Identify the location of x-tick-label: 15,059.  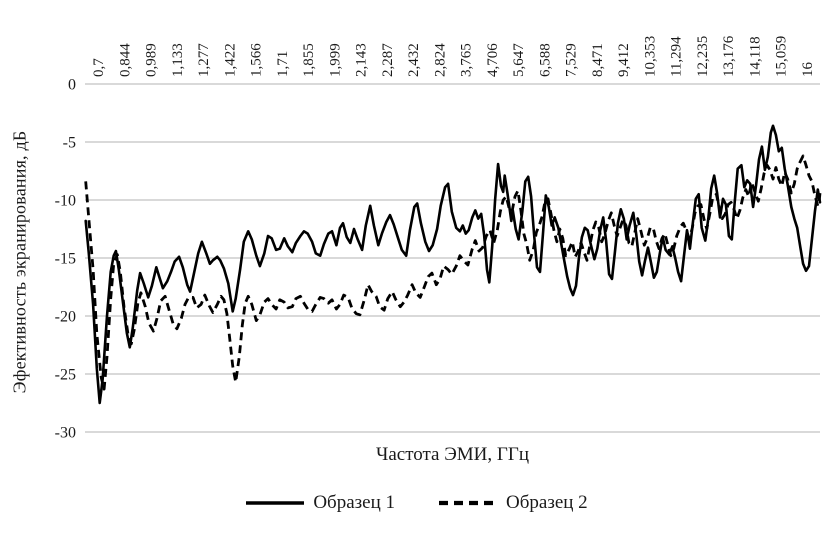
(782, 56).